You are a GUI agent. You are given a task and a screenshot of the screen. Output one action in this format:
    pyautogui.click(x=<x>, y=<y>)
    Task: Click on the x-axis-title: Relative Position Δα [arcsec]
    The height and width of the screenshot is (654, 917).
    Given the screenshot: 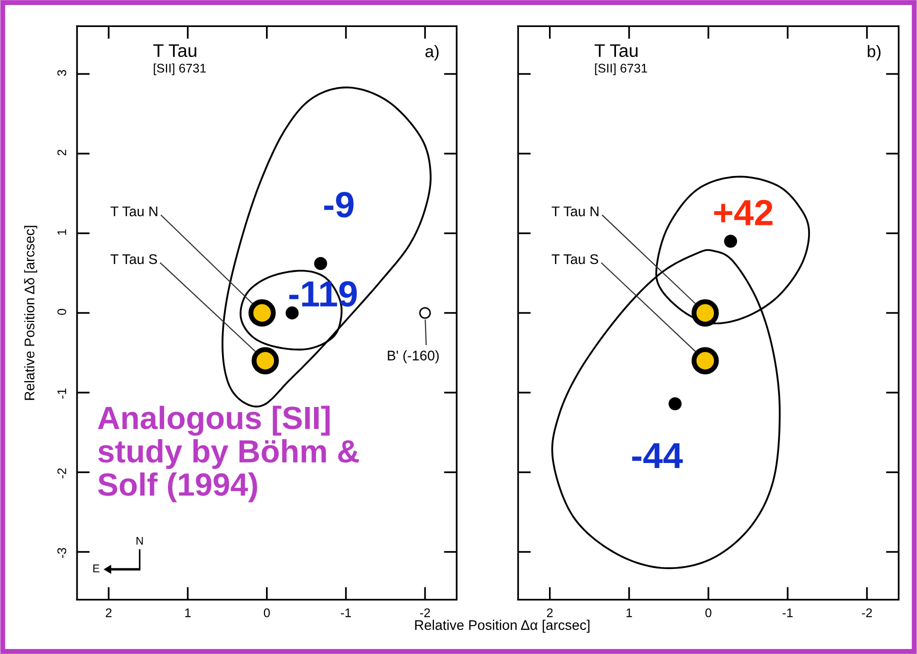 What is the action you would take?
    pyautogui.click(x=502, y=626)
    